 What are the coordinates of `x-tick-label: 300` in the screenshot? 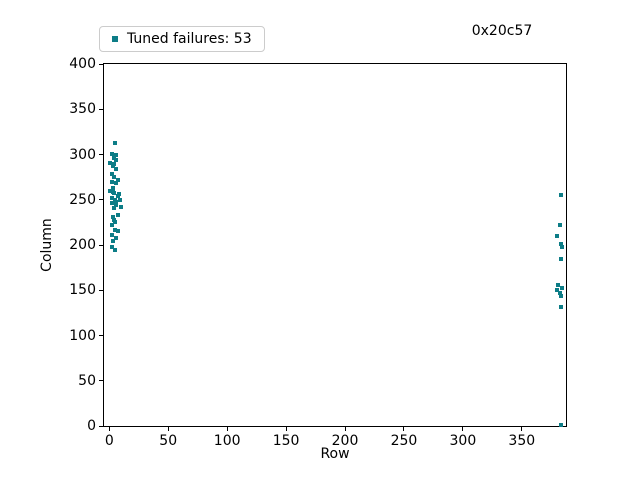 It's located at (463, 441).